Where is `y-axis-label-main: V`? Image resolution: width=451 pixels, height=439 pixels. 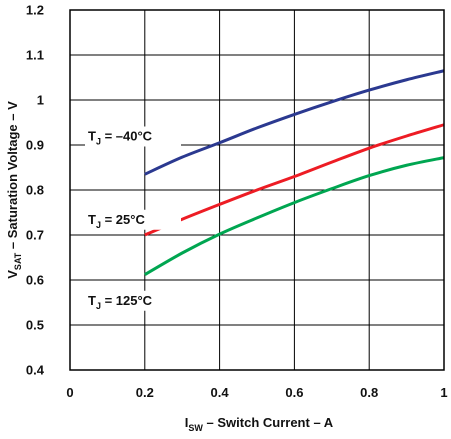 y-axis-label-main: V is located at coordinates (12, 274).